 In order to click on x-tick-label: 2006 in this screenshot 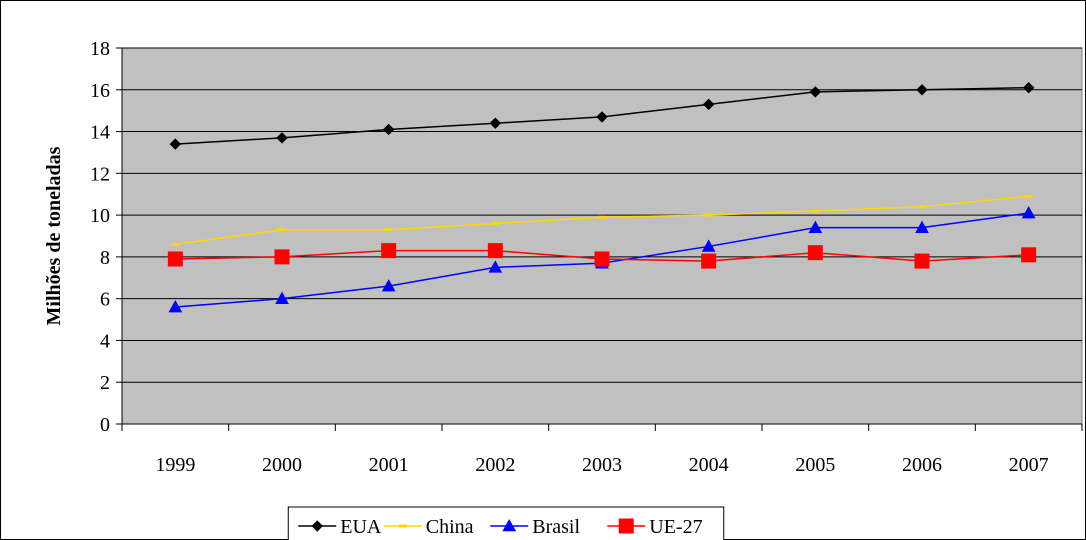, I will do `click(922, 465)`.